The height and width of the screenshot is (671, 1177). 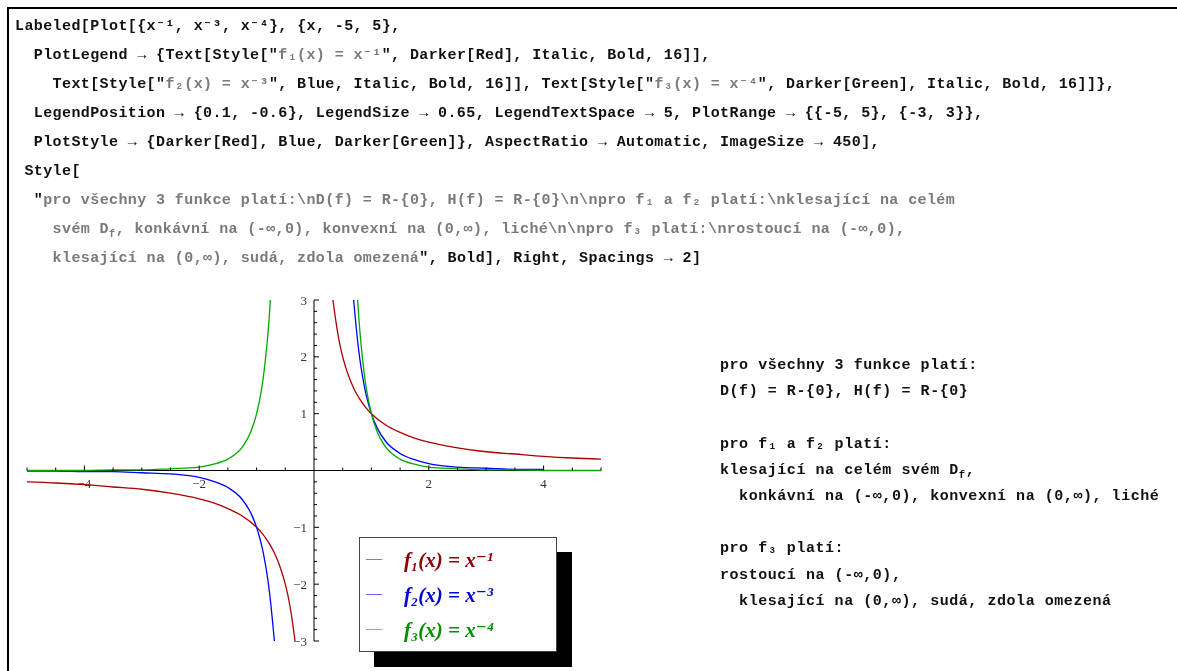 What do you see at coordinates (544, 483) in the screenshot?
I see `x-tick-label: 4` at bounding box center [544, 483].